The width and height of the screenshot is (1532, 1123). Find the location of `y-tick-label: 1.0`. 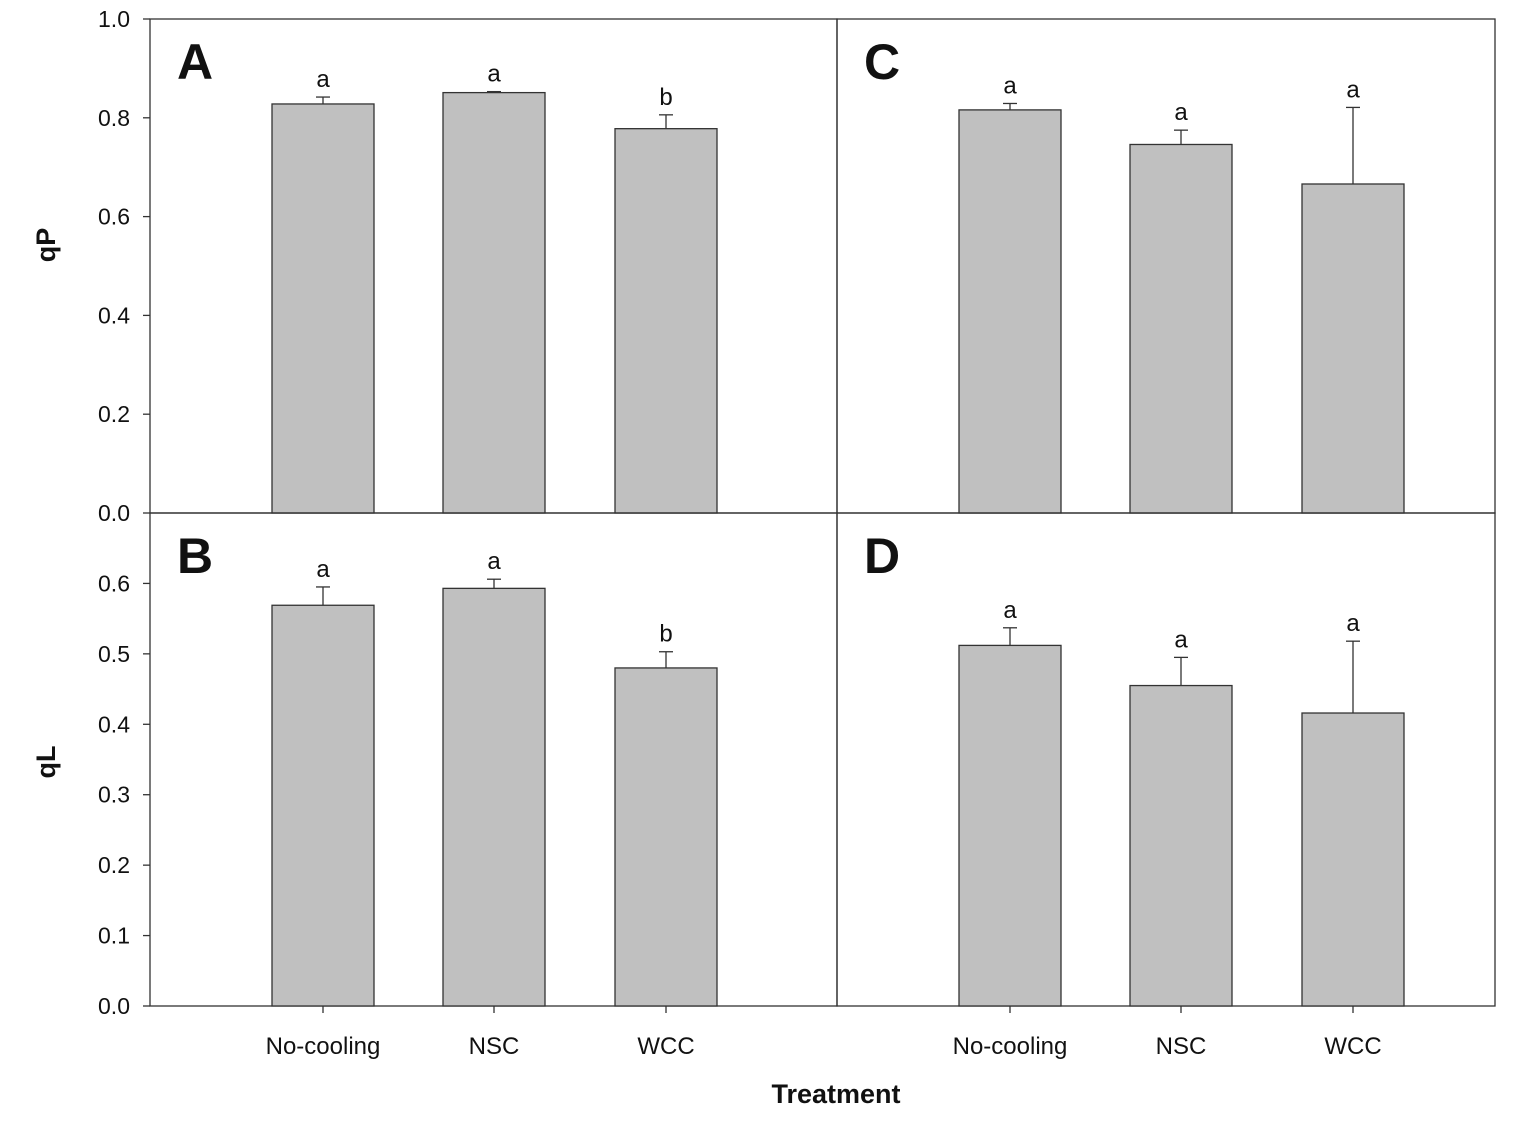

y-tick-label: 1.0 is located at coordinates (114, 19).